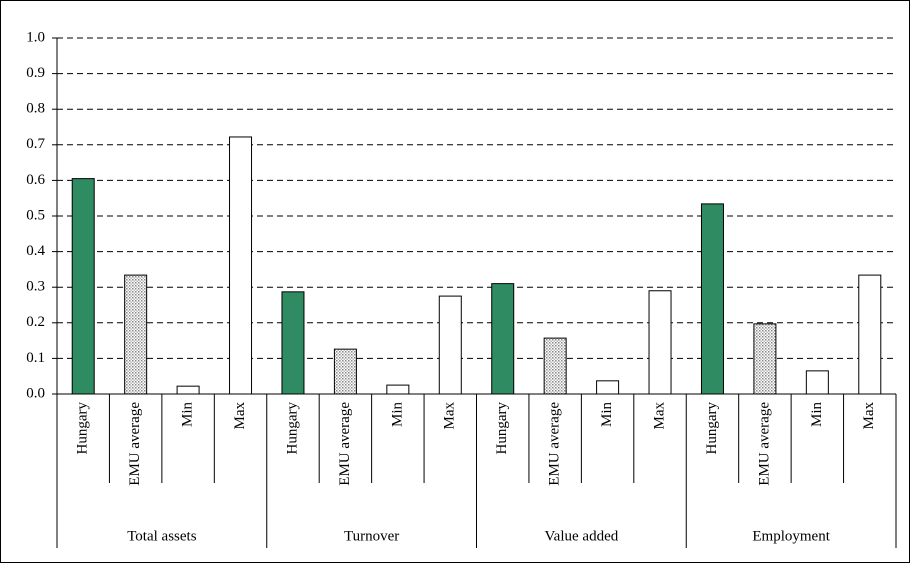 The image size is (910, 563). What do you see at coordinates (35, 358) in the screenshot?
I see `y-tick-label: 0.1` at bounding box center [35, 358].